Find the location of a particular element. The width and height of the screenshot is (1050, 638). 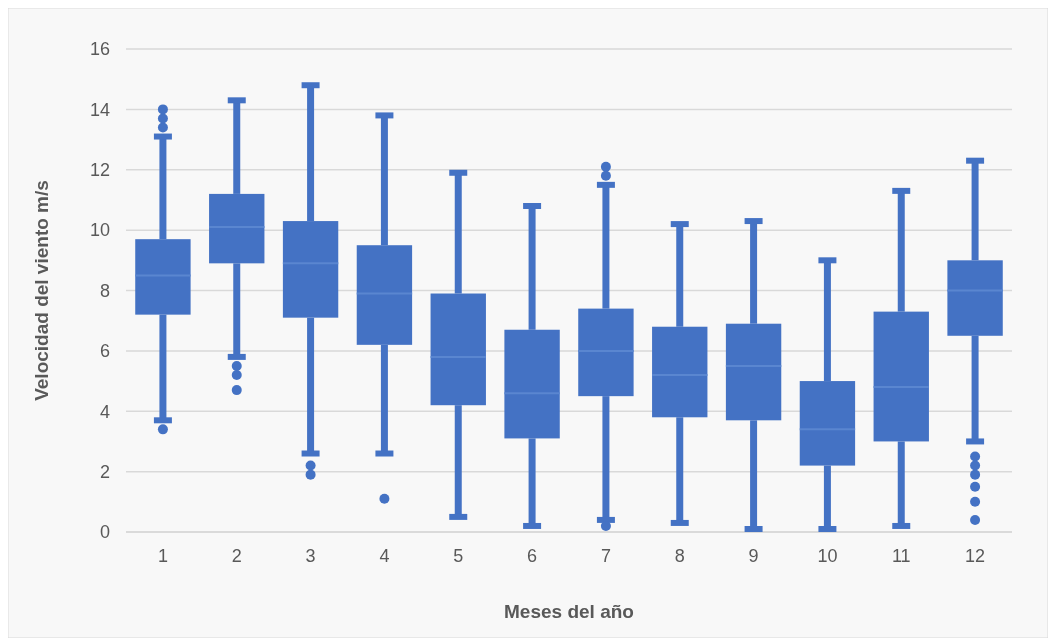

x-tick-label: 9 is located at coordinates (753, 556).